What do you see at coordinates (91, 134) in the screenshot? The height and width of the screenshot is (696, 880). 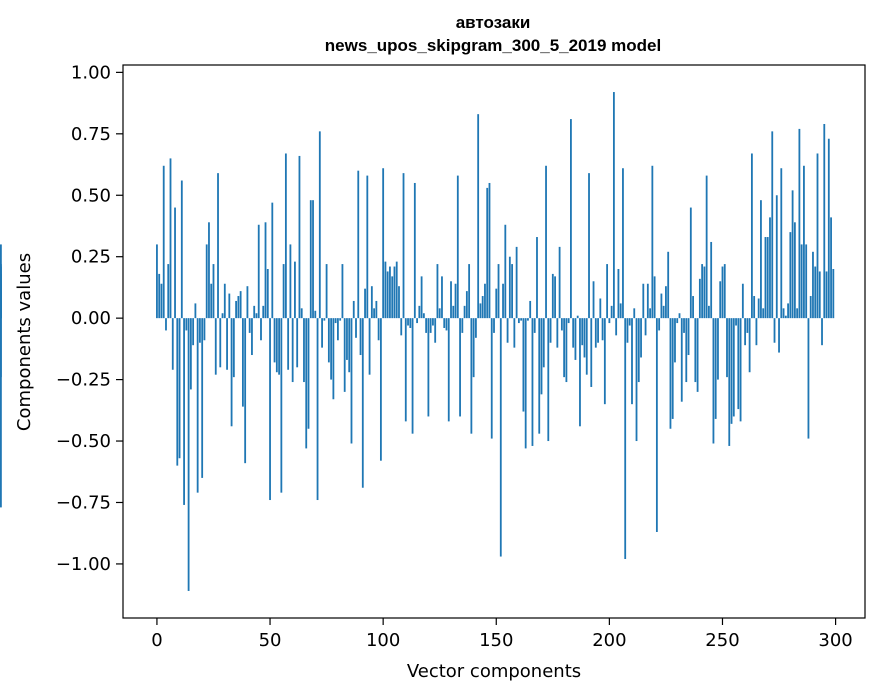 I see `y-tick-label: 0.75` at bounding box center [91, 134].